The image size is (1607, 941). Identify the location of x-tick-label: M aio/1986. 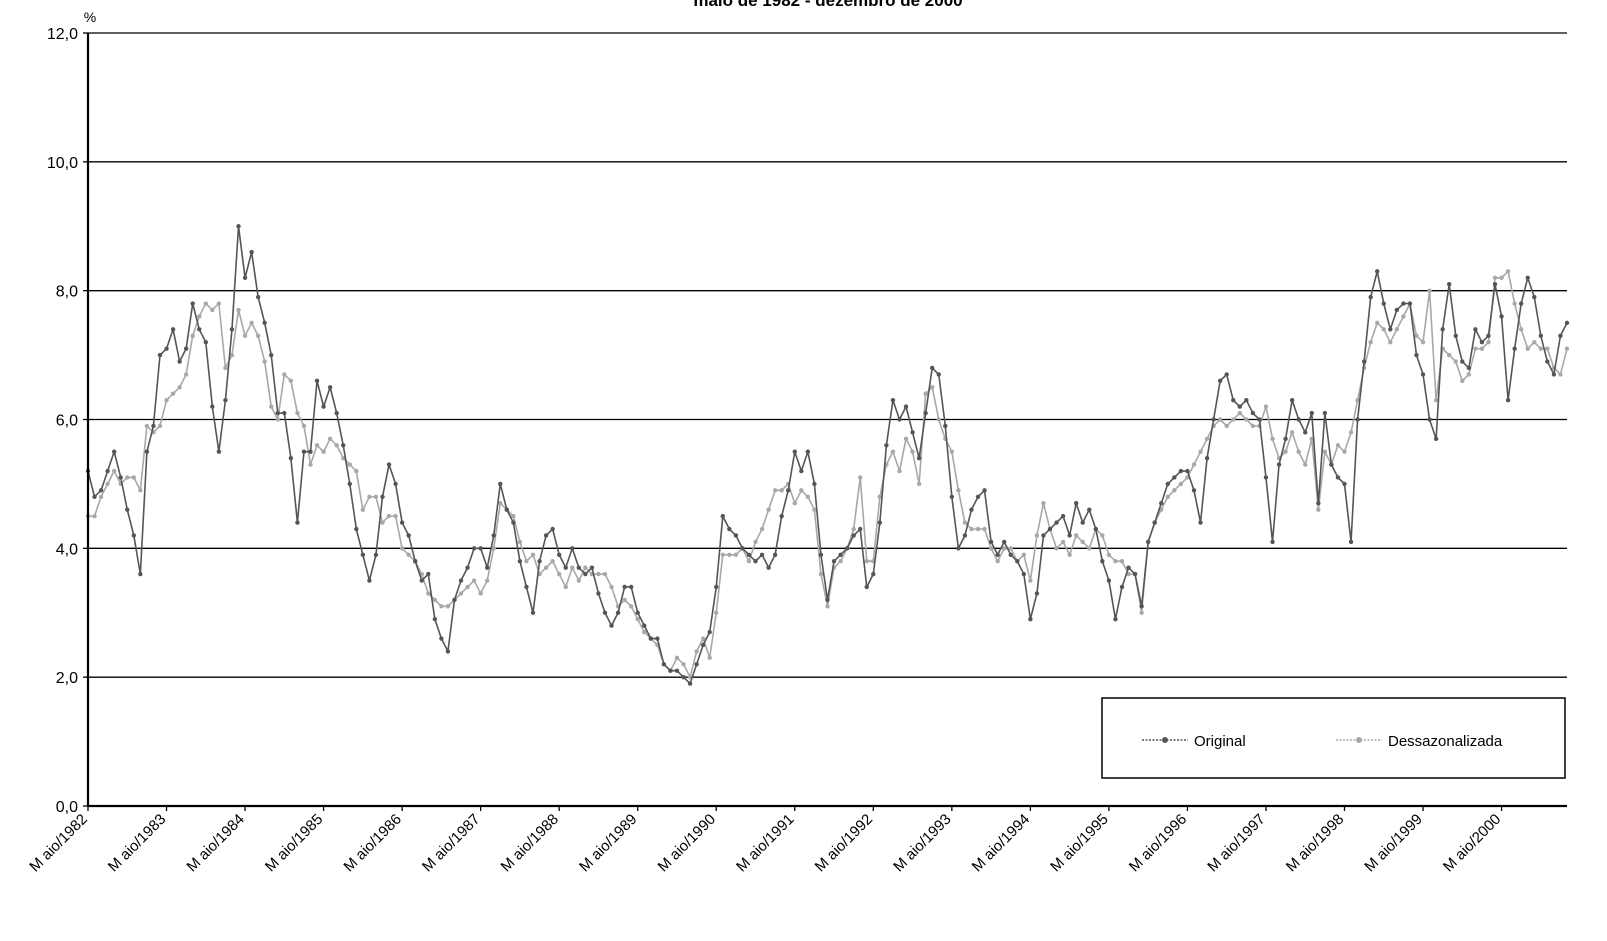
(372, 843).